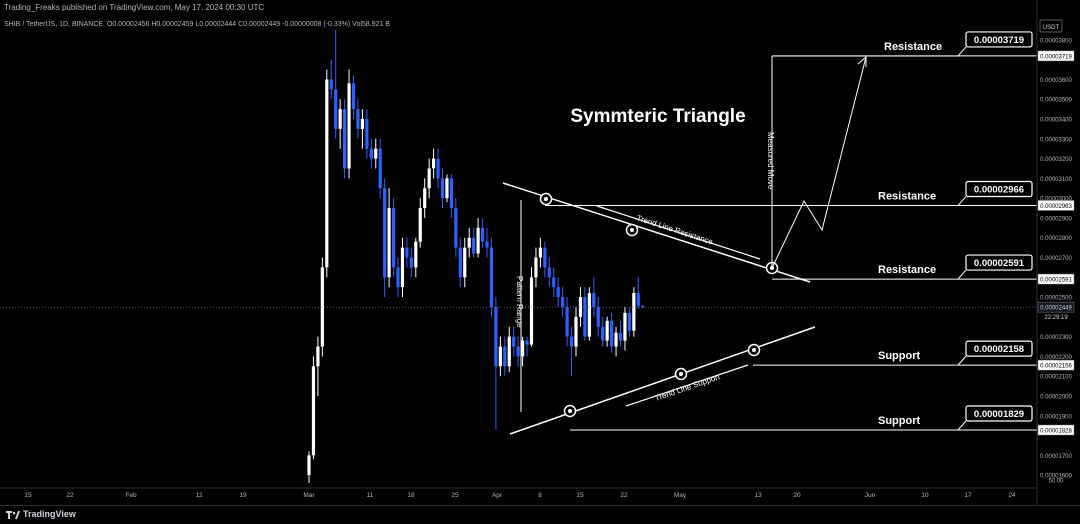  What do you see at coordinates (999, 40) in the screenshot?
I see `level-value-label: 0.00003719` at bounding box center [999, 40].